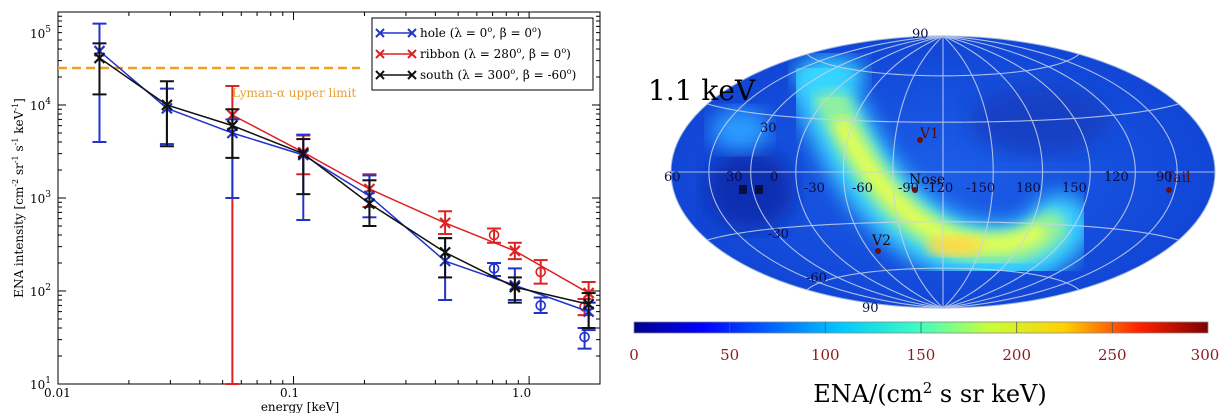  Describe the element at coordinates (825, 355) in the screenshot. I see `cb-tick-100: 100` at that location.